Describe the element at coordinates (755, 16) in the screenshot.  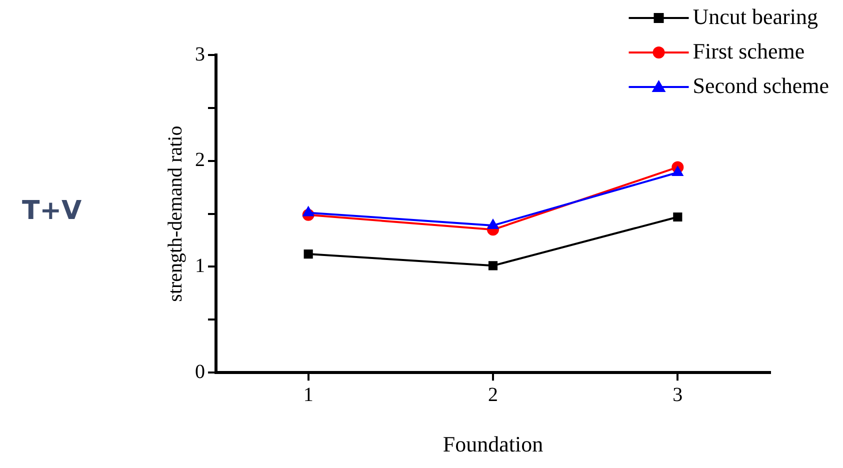
I see `legend-label: Uncut bearing` at that location.